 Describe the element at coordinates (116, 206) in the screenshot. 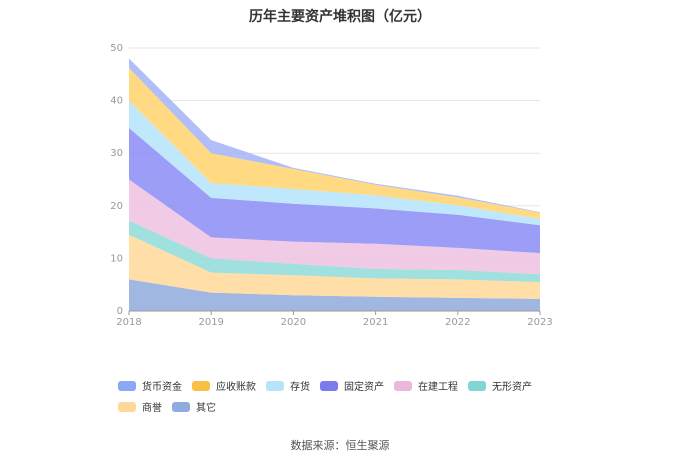

I see `y-tick-label: 20` at that location.